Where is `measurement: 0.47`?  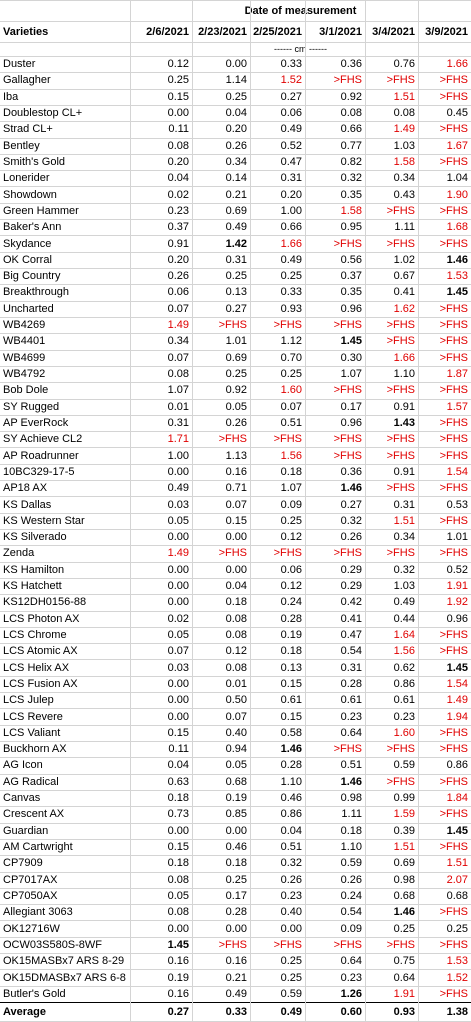 measurement: 0.47 is located at coordinates (351, 635).